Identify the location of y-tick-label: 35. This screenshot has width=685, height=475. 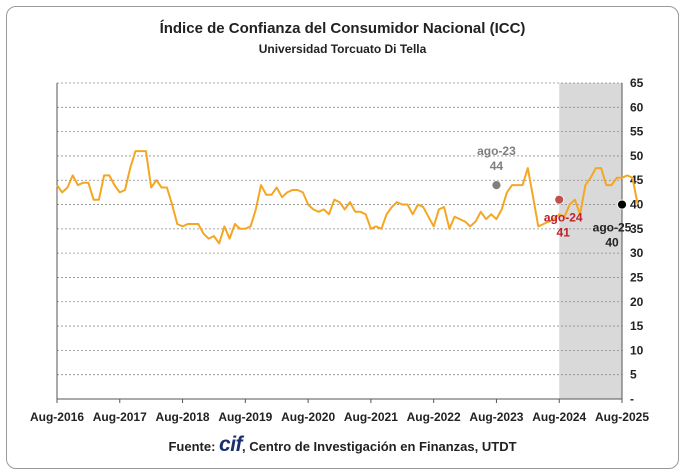
(637, 229).